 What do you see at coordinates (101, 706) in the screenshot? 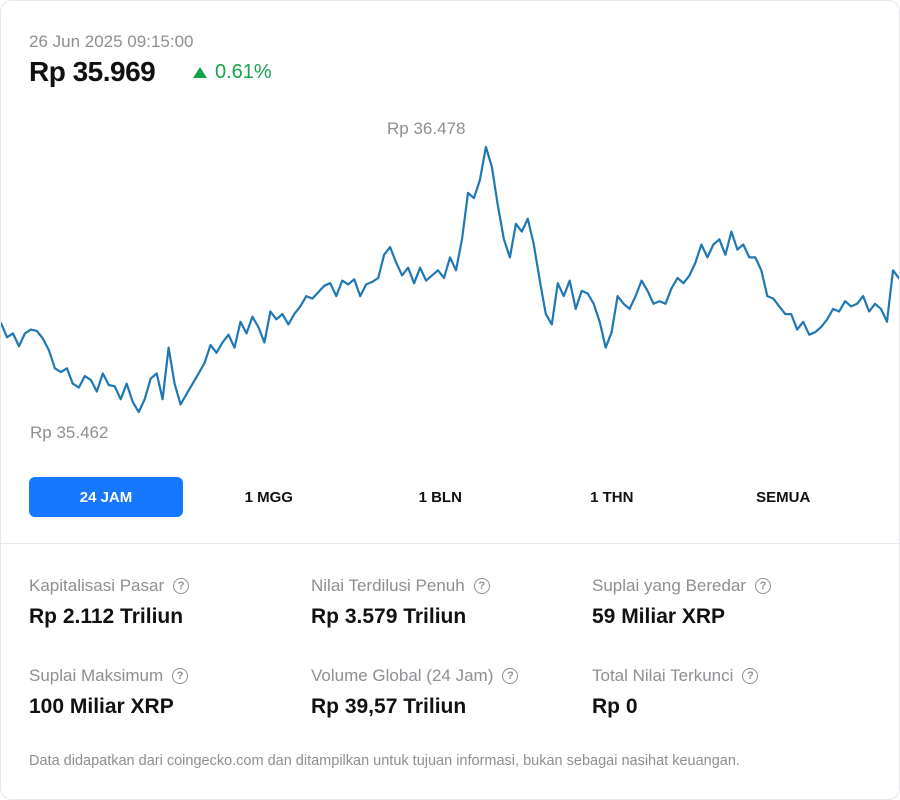
I see `stat-value: 100 Miliar XRP` at bounding box center [101, 706].